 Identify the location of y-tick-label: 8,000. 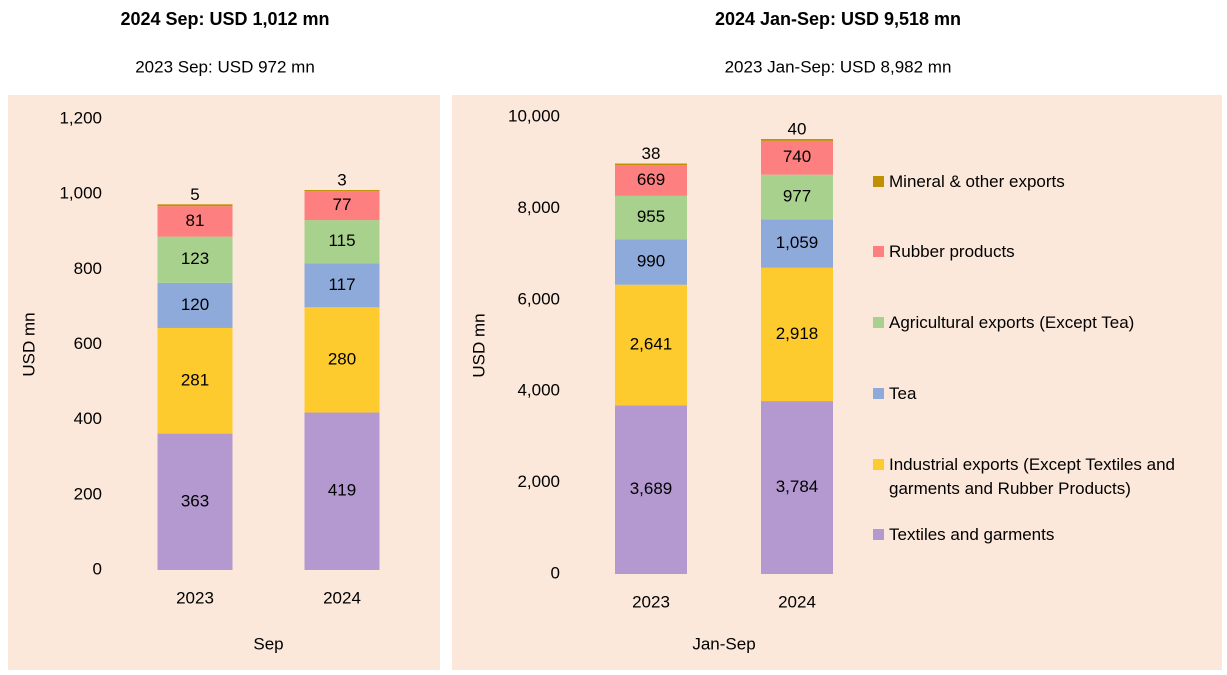
(538, 207).